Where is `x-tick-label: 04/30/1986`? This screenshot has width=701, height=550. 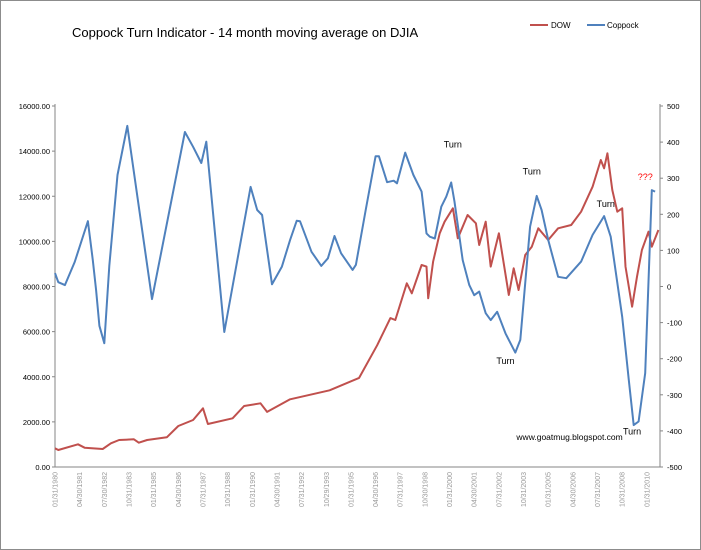
x-tick-label: 04/30/1986 is located at coordinates (179, 489).